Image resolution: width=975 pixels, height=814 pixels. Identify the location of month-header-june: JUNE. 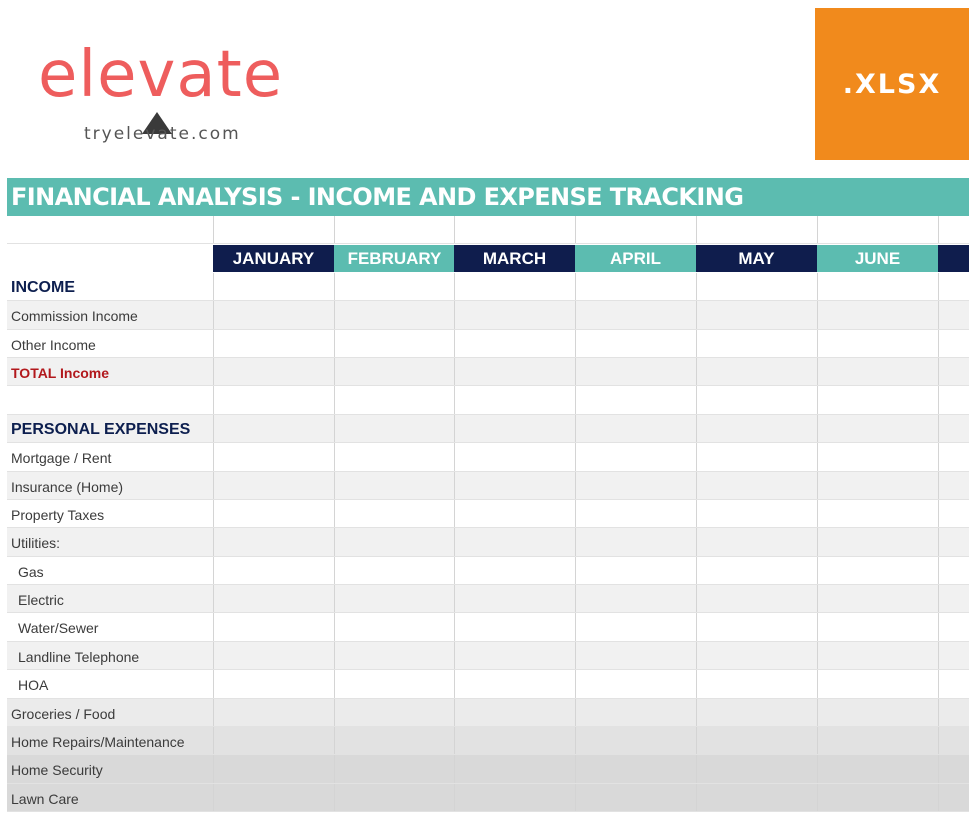
(877, 259).